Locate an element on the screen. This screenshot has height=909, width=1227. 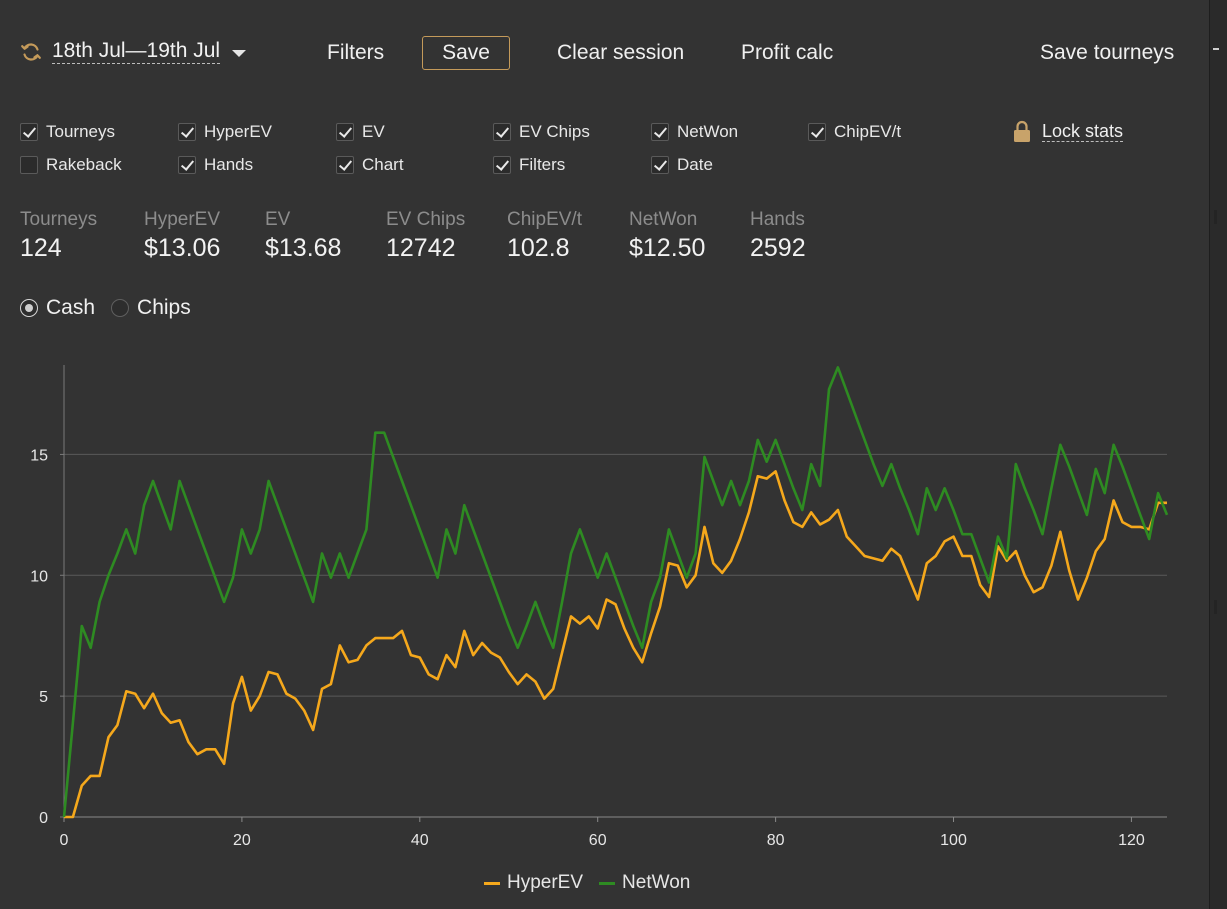
checkbox-netwon: NetWon is located at coordinates (694, 132).